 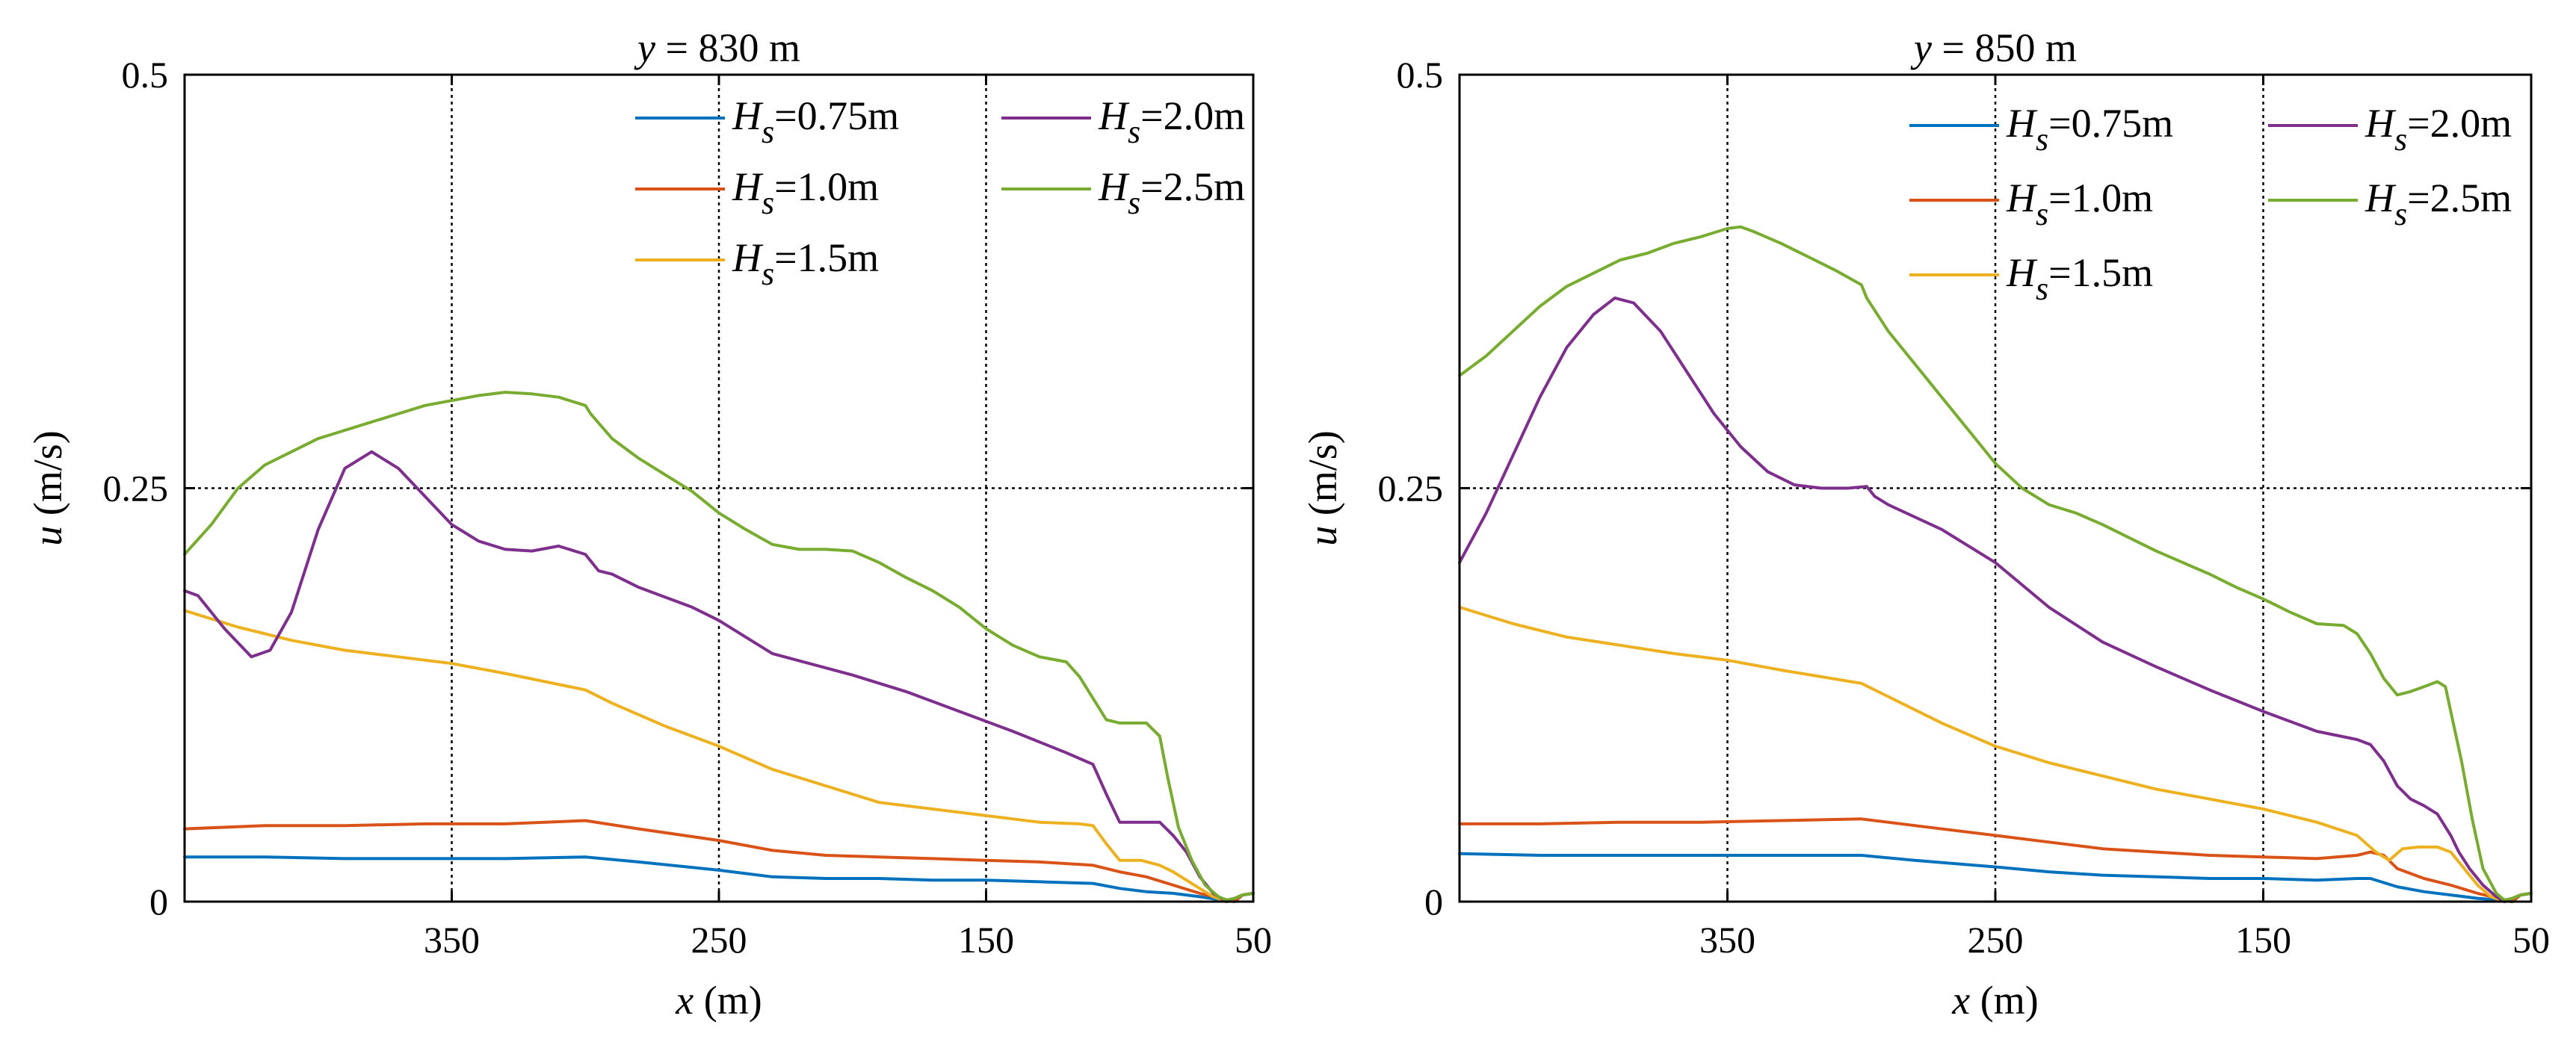 What do you see at coordinates (728, 47) in the screenshot?
I see `title-value: = 830 m` at bounding box center [728, 47].